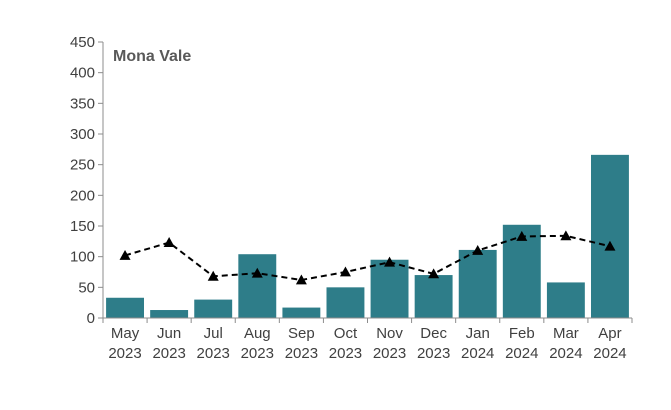 The width and height of the screenshot is (671, 410). I want to click on x-tick-label-month: Jan, so click(478, 333).